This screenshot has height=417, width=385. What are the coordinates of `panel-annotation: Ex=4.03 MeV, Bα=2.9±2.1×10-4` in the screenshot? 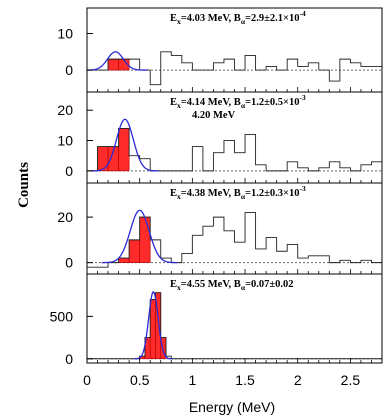 It's located at (238, 17).